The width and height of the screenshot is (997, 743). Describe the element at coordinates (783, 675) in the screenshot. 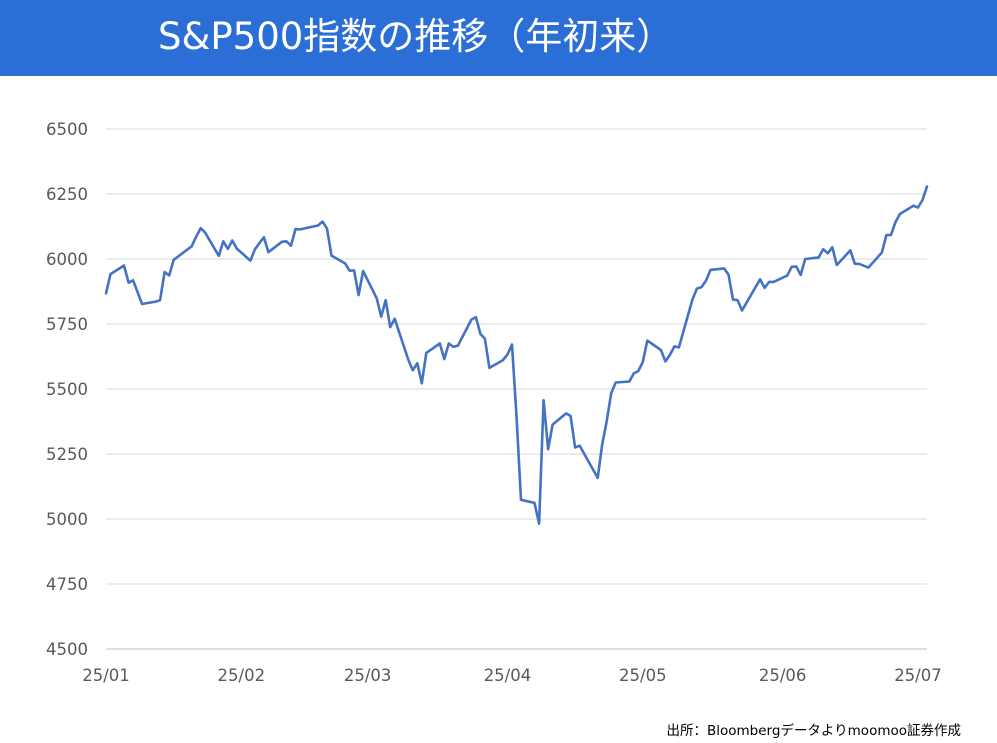

I see `x-tick-label-25/06: 25/06` at that location.